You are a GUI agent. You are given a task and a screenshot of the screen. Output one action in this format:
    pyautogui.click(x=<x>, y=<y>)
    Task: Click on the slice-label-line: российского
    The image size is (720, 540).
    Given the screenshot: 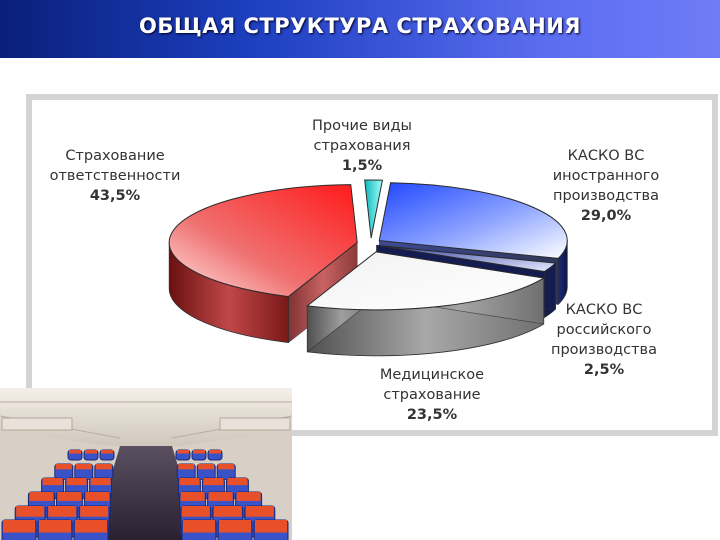 What is the action you would take?
    pyautogui.click(x=604, y=330)
    